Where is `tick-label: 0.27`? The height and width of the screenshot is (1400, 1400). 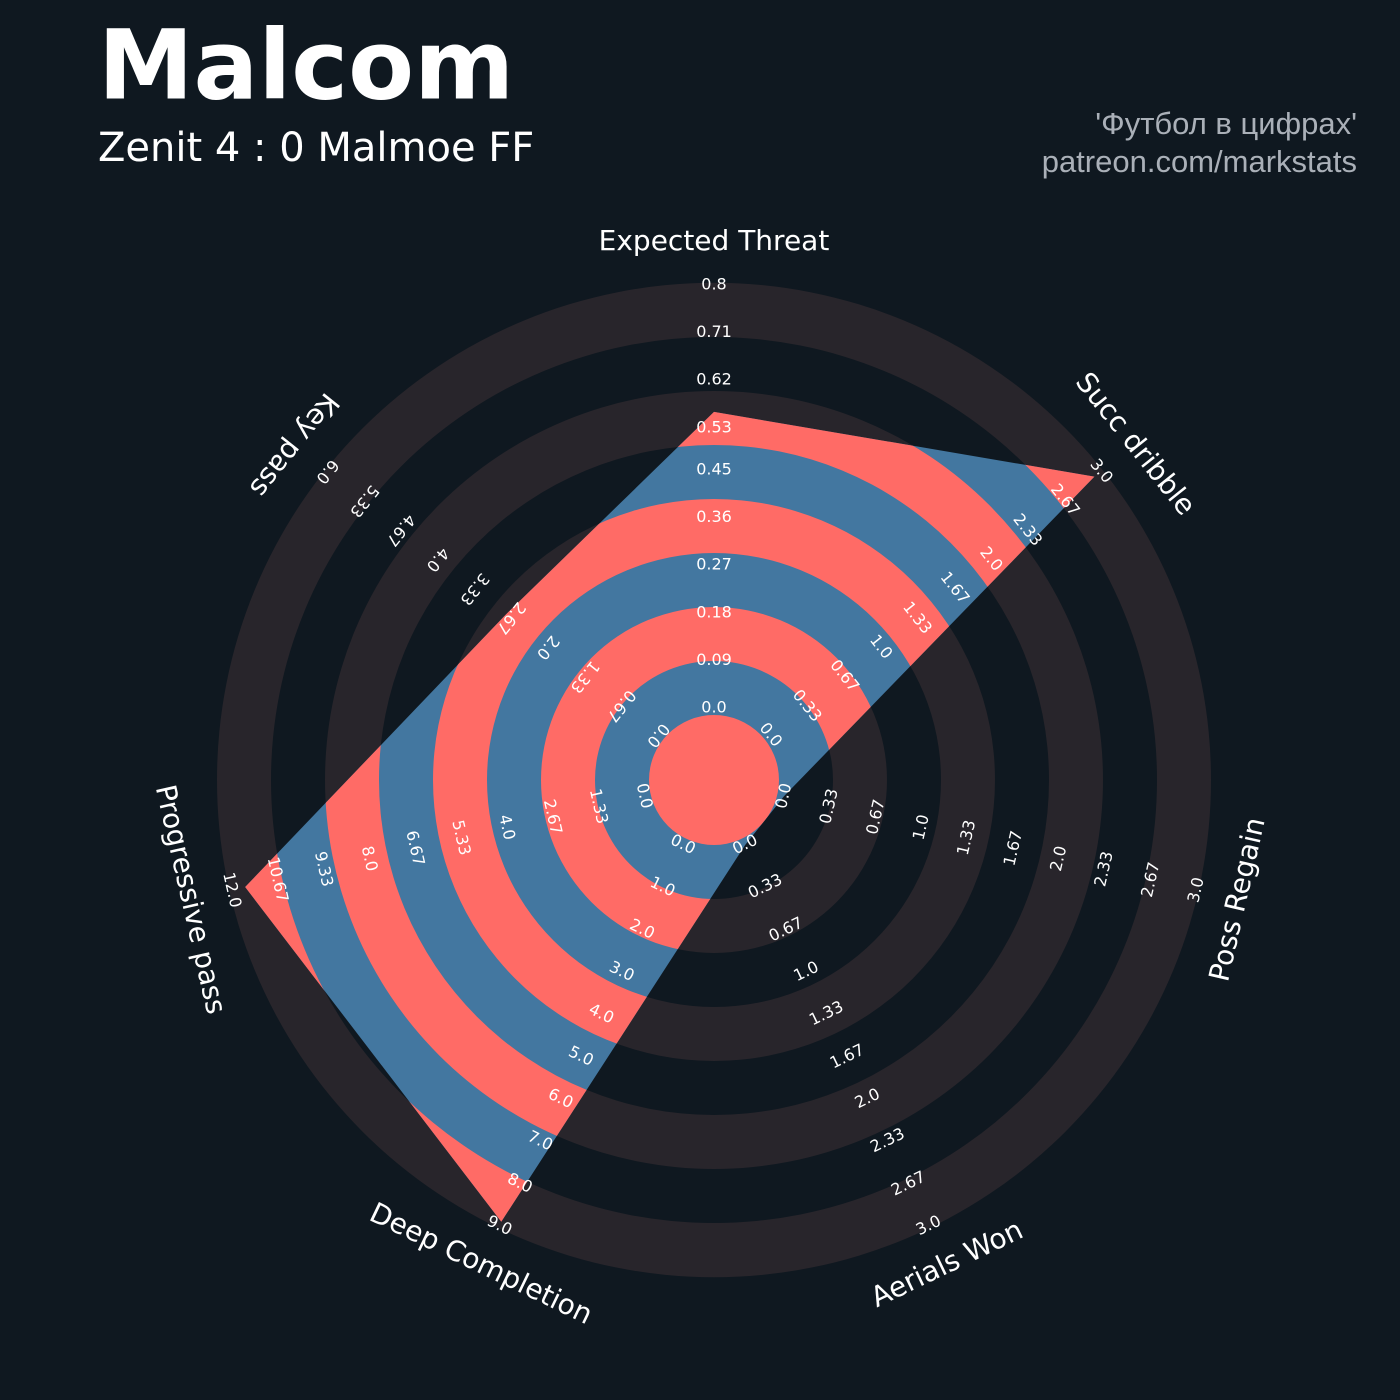
tick-label: 0.27 is located at coordinates (714, 564).